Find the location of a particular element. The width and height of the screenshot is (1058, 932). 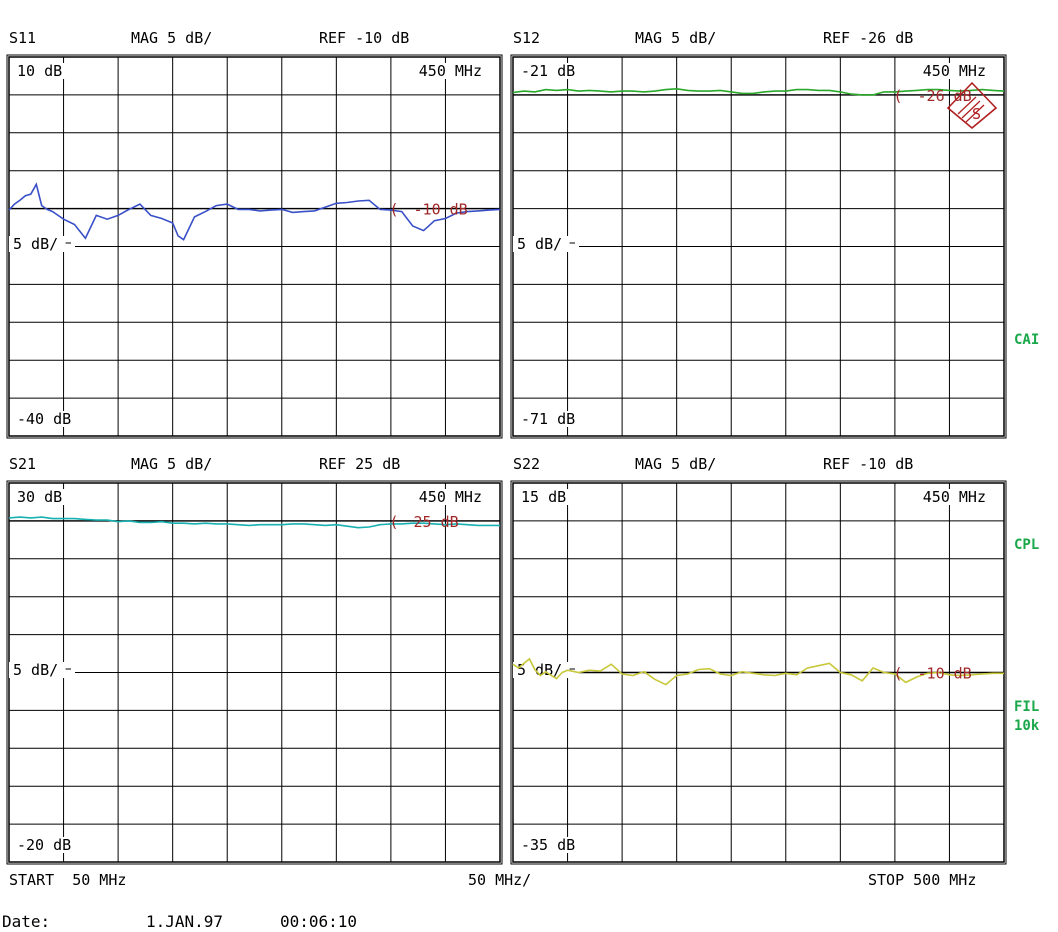

panel-ref-label: REF 25 dB is located at coordinates (359, 464).